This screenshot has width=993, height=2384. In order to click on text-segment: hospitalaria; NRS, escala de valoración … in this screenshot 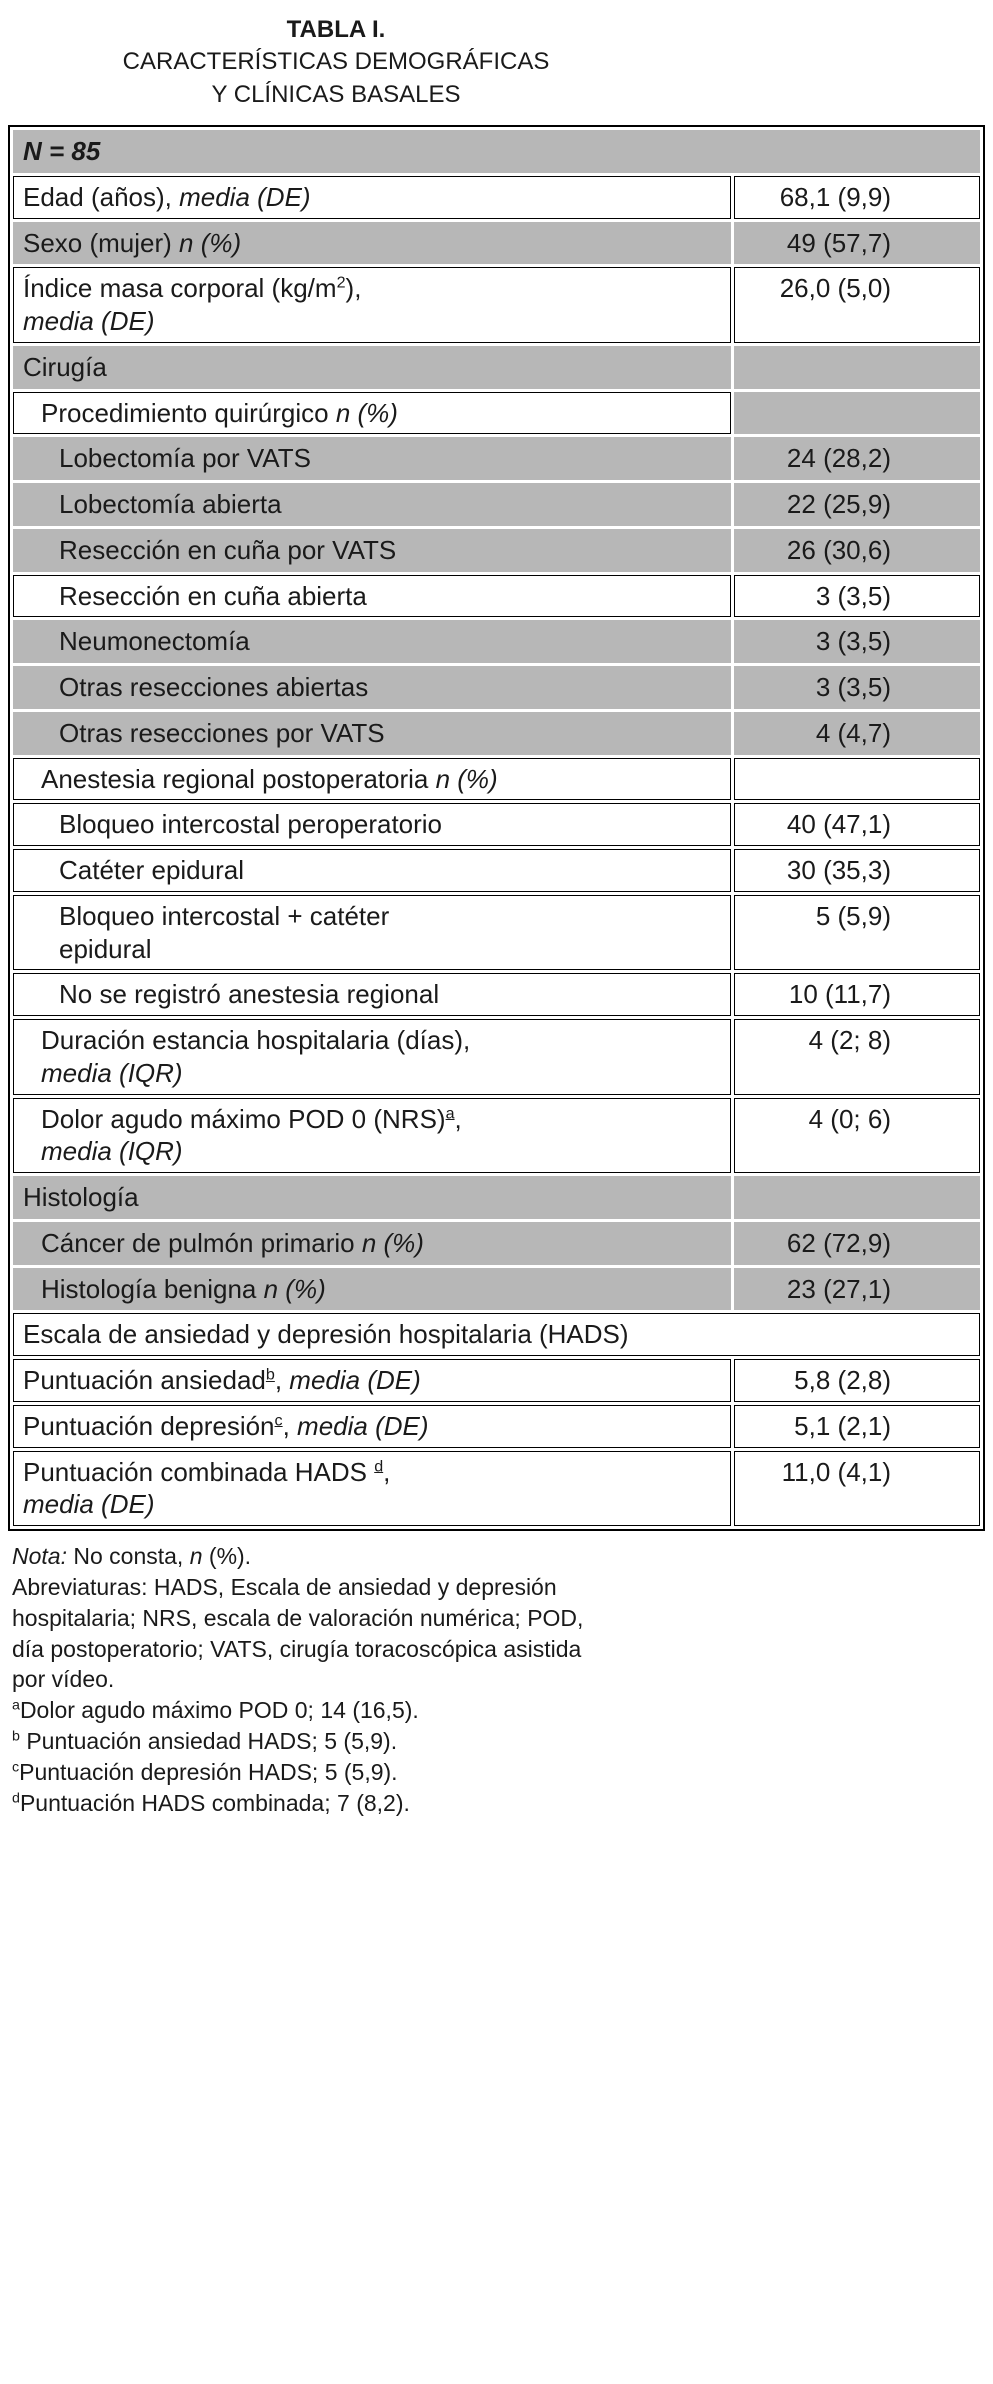, I will do `click(298, 1617)`.